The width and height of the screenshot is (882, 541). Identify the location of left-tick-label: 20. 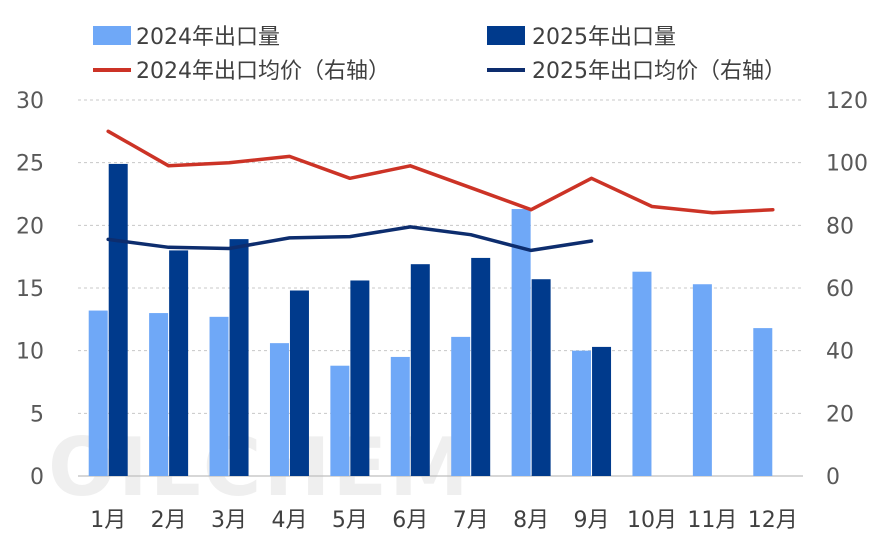
(30, 226).